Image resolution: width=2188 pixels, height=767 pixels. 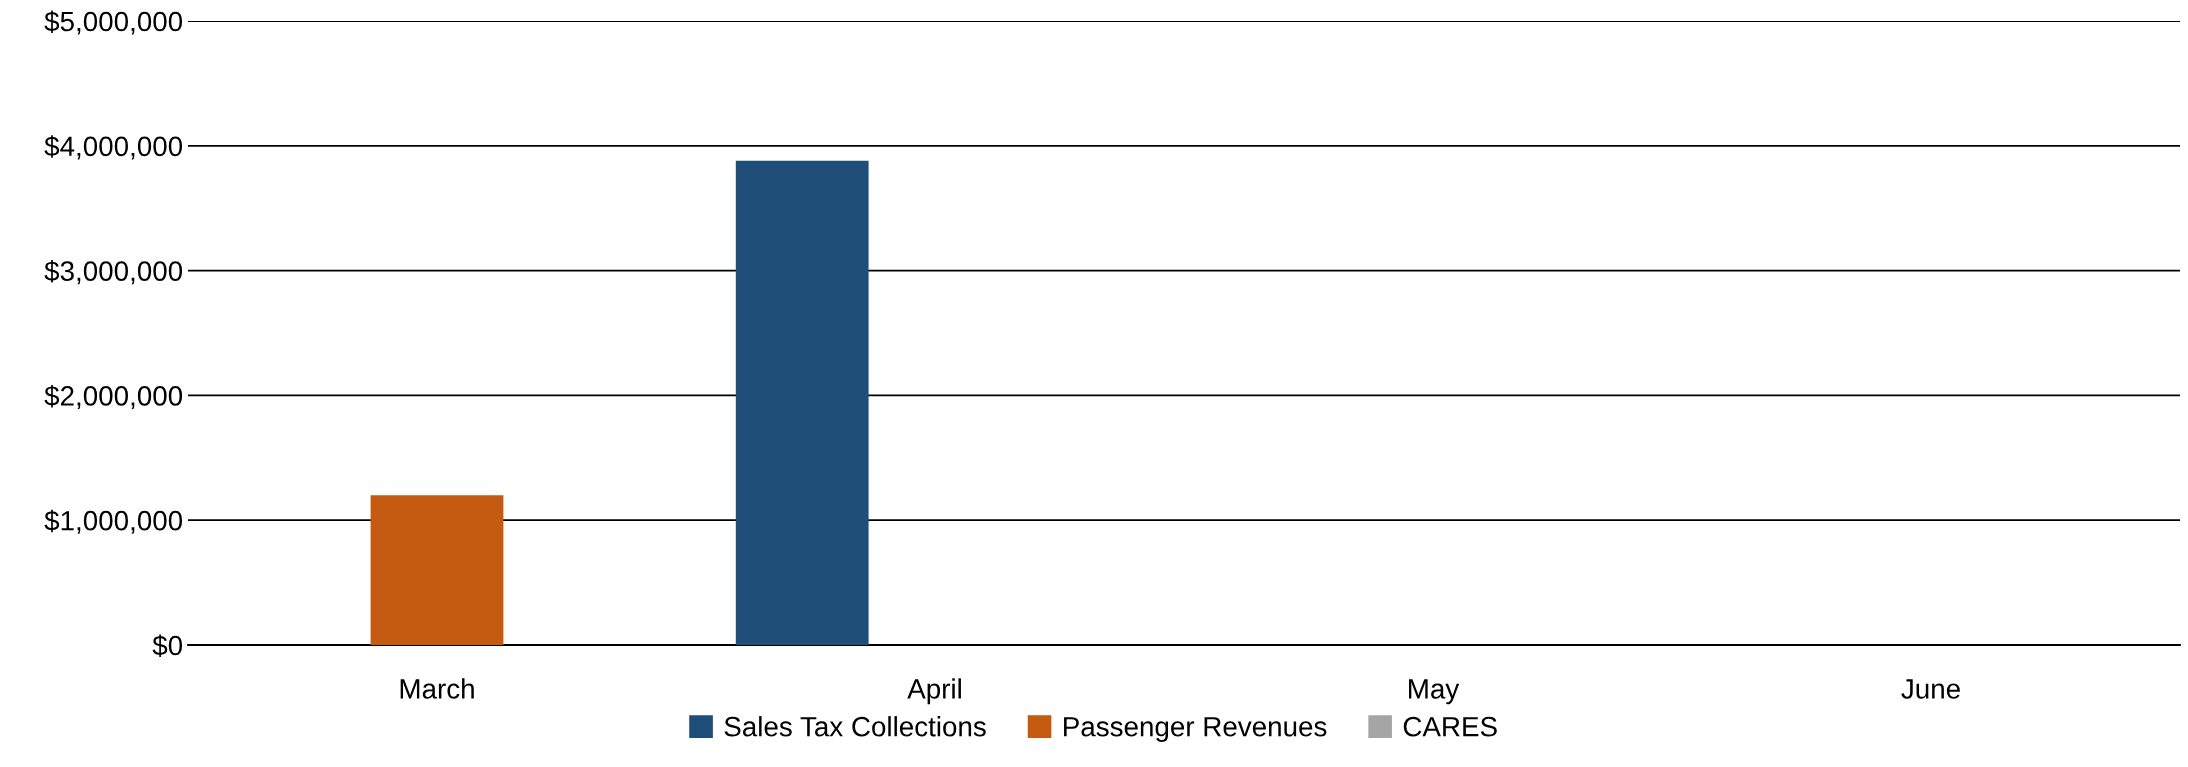 I want to click on x-tick-label: April, so click(x=934, y=691).